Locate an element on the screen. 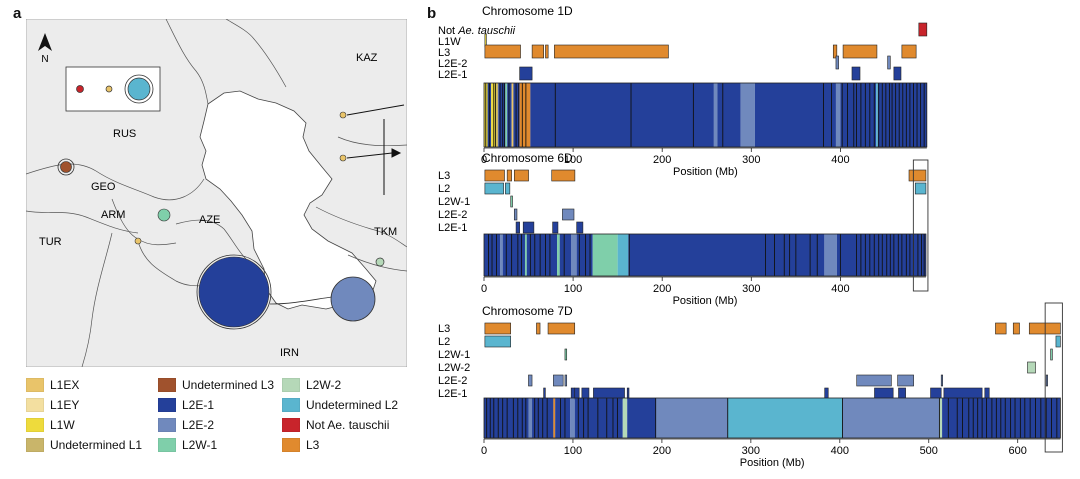 This screenshot has width=1080, height=479. sample-ring-geo is located at coordinates (66, 167).